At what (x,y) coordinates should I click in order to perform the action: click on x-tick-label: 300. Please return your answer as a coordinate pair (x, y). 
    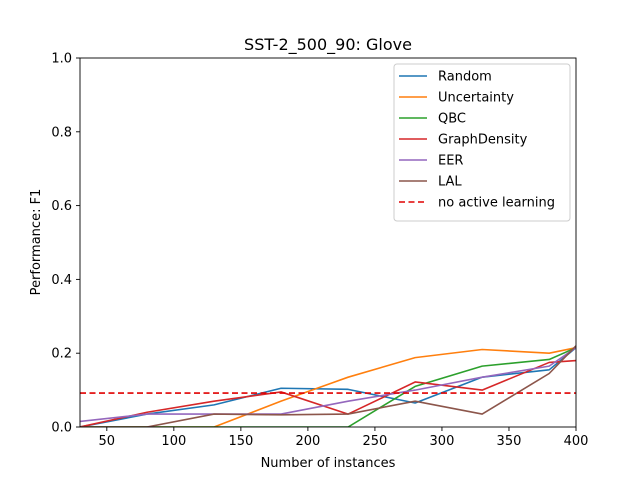
    Looking at the image, I should click on (442, 441).